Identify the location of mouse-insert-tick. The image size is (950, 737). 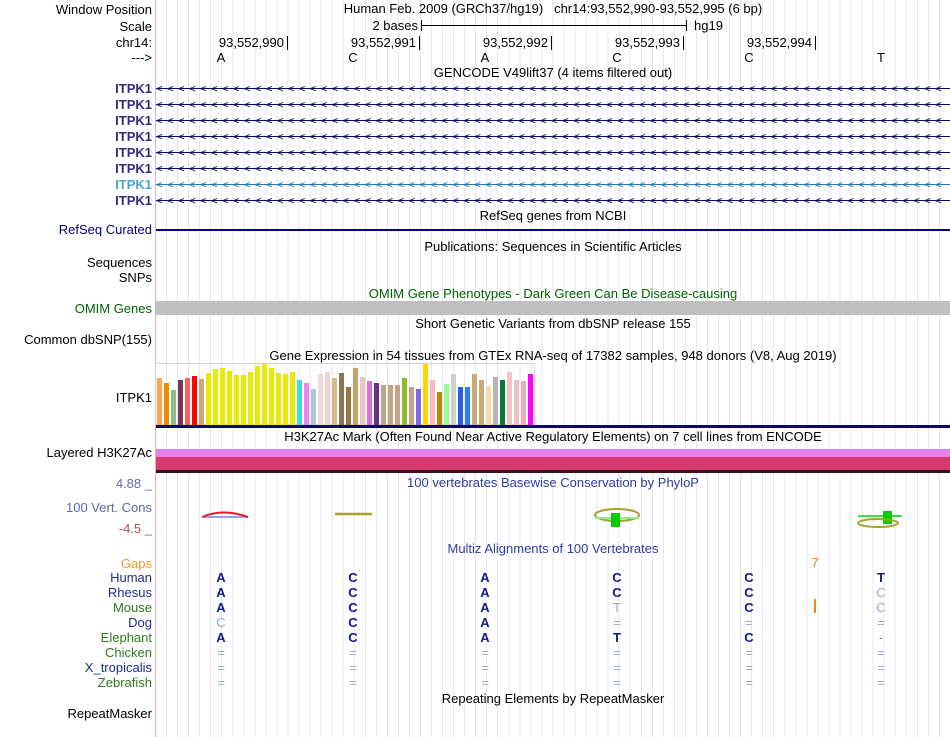
(815, 606).